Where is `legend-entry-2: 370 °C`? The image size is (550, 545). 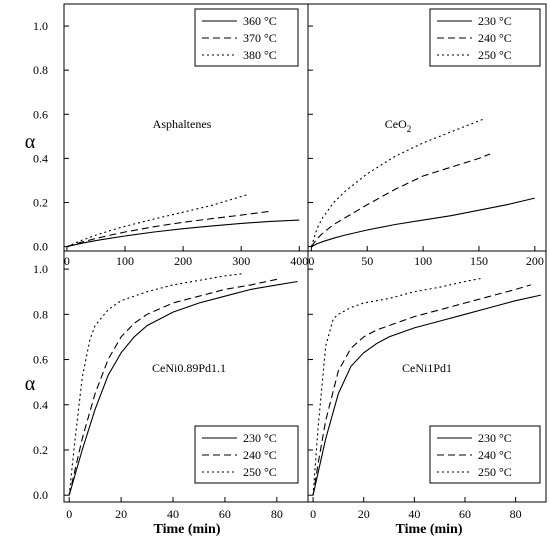
legend-entry-2: 370 °C is located at coordinates (260, 38).